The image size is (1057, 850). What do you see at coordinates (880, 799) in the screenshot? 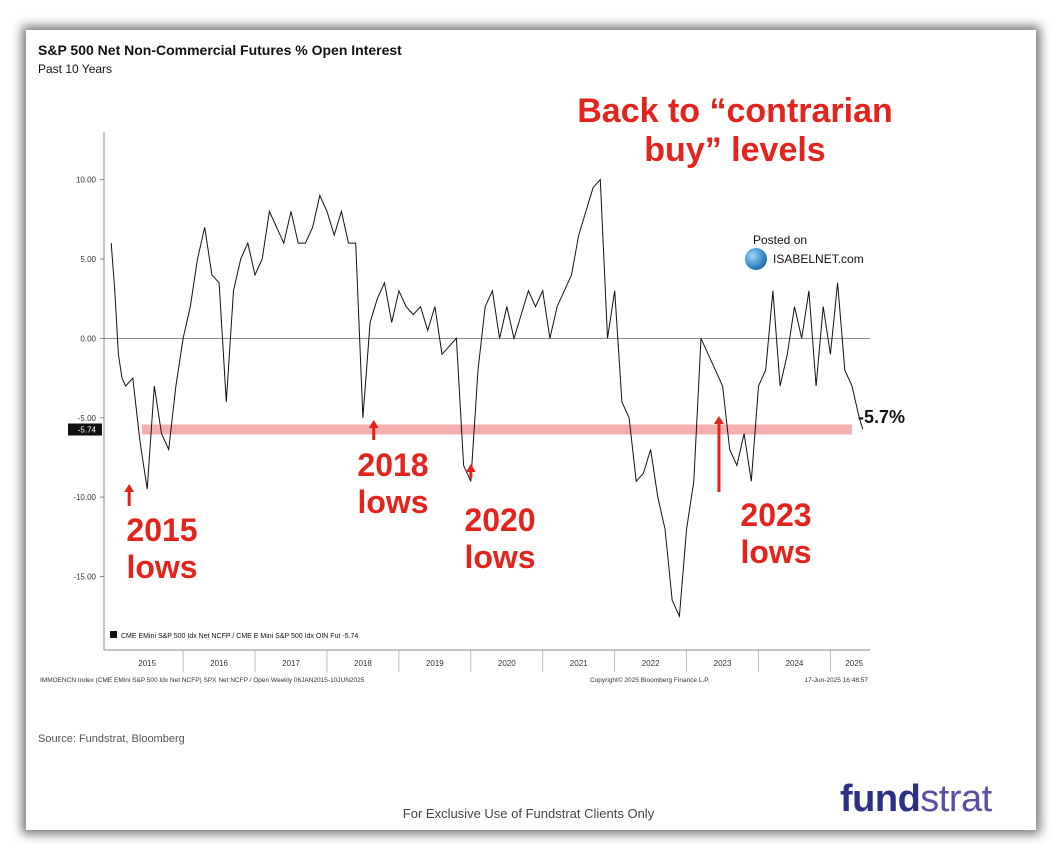
I see `logo-part-1: fund` at bounding box center [880, 799].